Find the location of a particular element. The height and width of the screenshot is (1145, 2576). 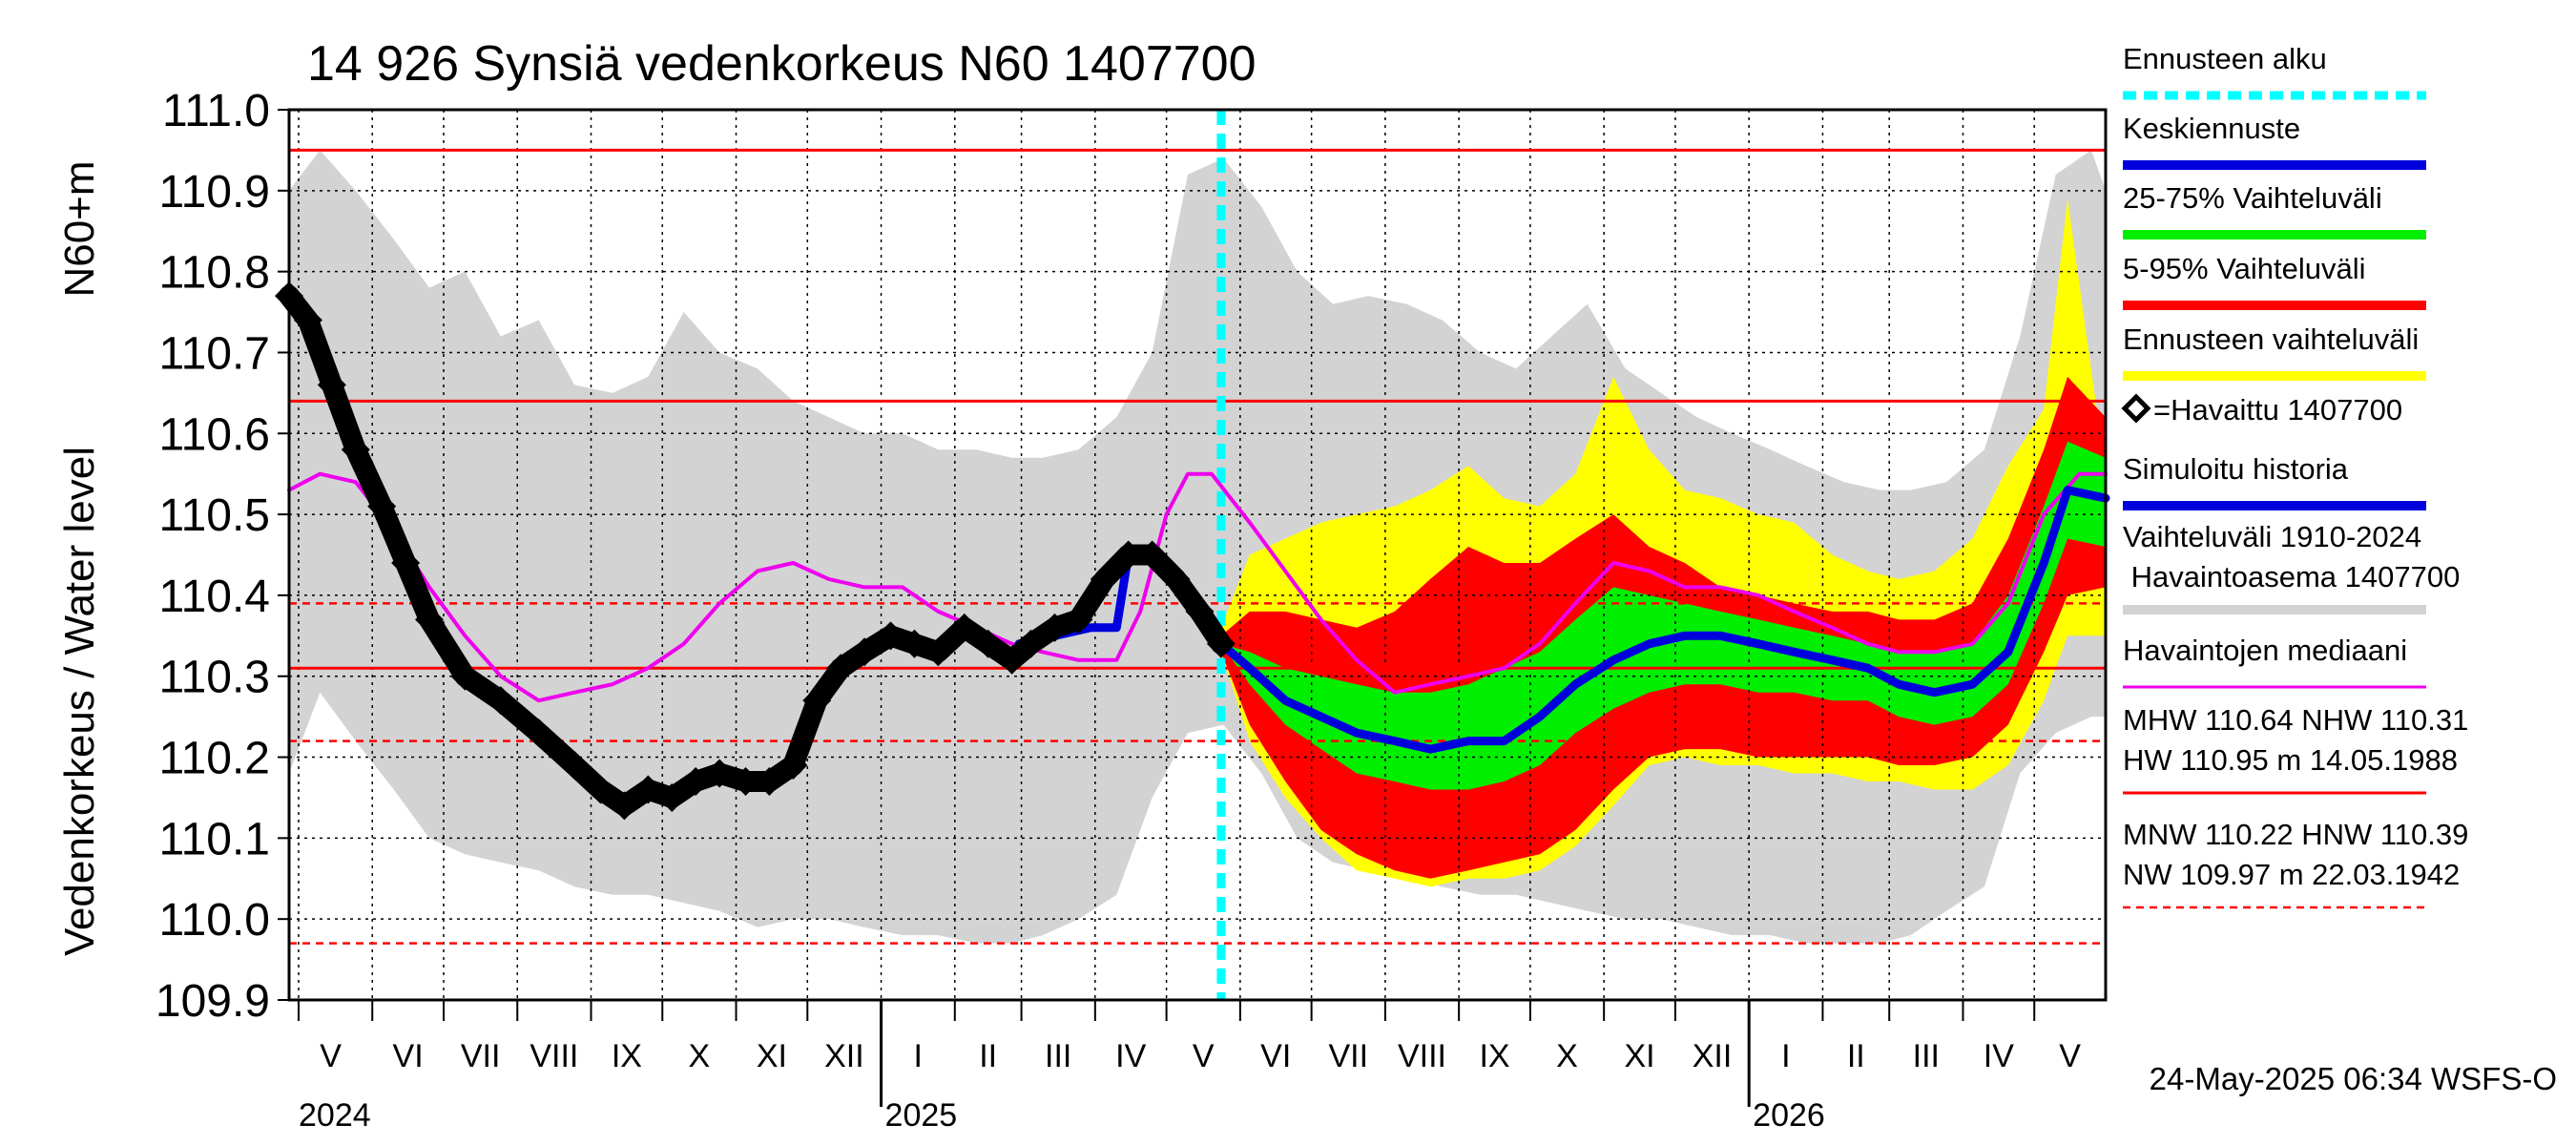

y-tick-label: 110.5 is located at coordinates (214, 516).